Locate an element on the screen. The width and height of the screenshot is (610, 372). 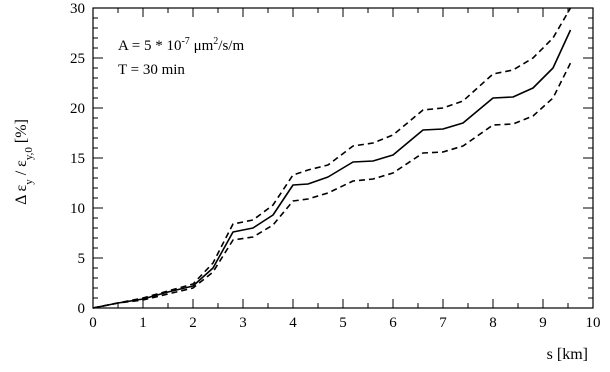
x-tick-label: 7 is located at coordinates (443, 323).